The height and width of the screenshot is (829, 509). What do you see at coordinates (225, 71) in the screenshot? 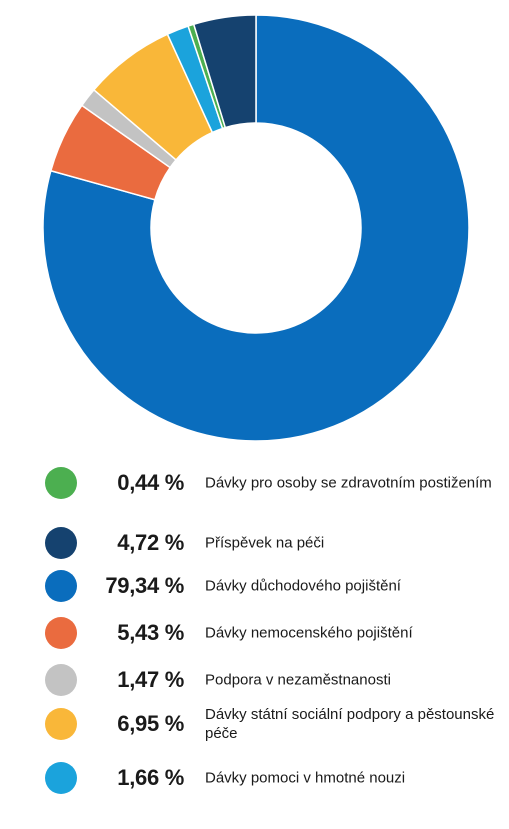
I see `slice-prispevek-na-peci` at bounding box center [225, 71].